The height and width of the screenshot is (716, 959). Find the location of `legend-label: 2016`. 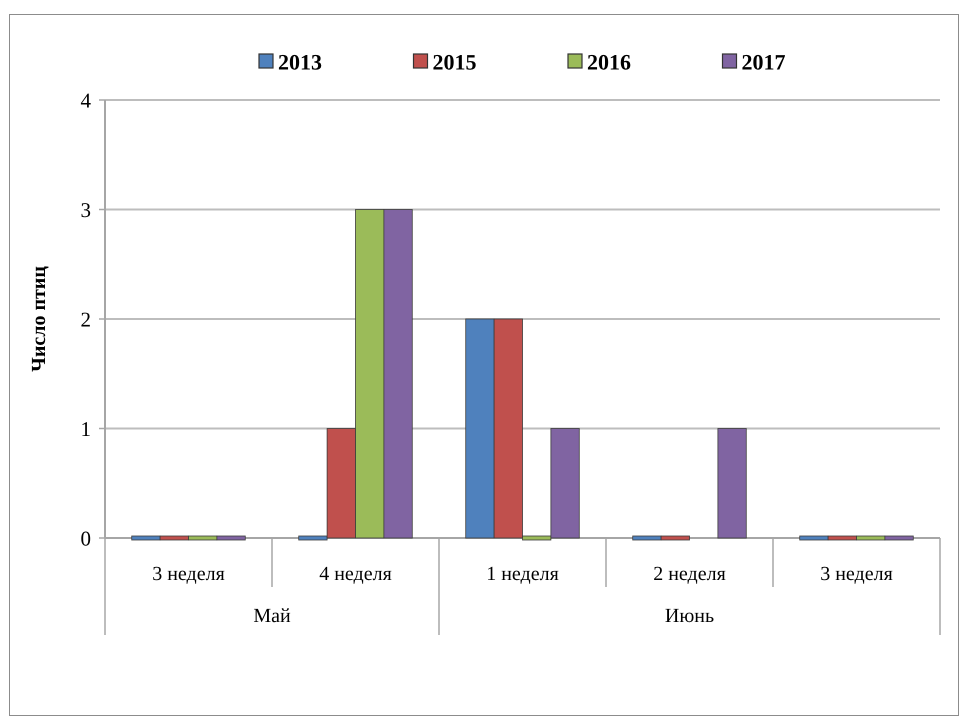

legend-label: 2016 is located at coordinates (609, 62).